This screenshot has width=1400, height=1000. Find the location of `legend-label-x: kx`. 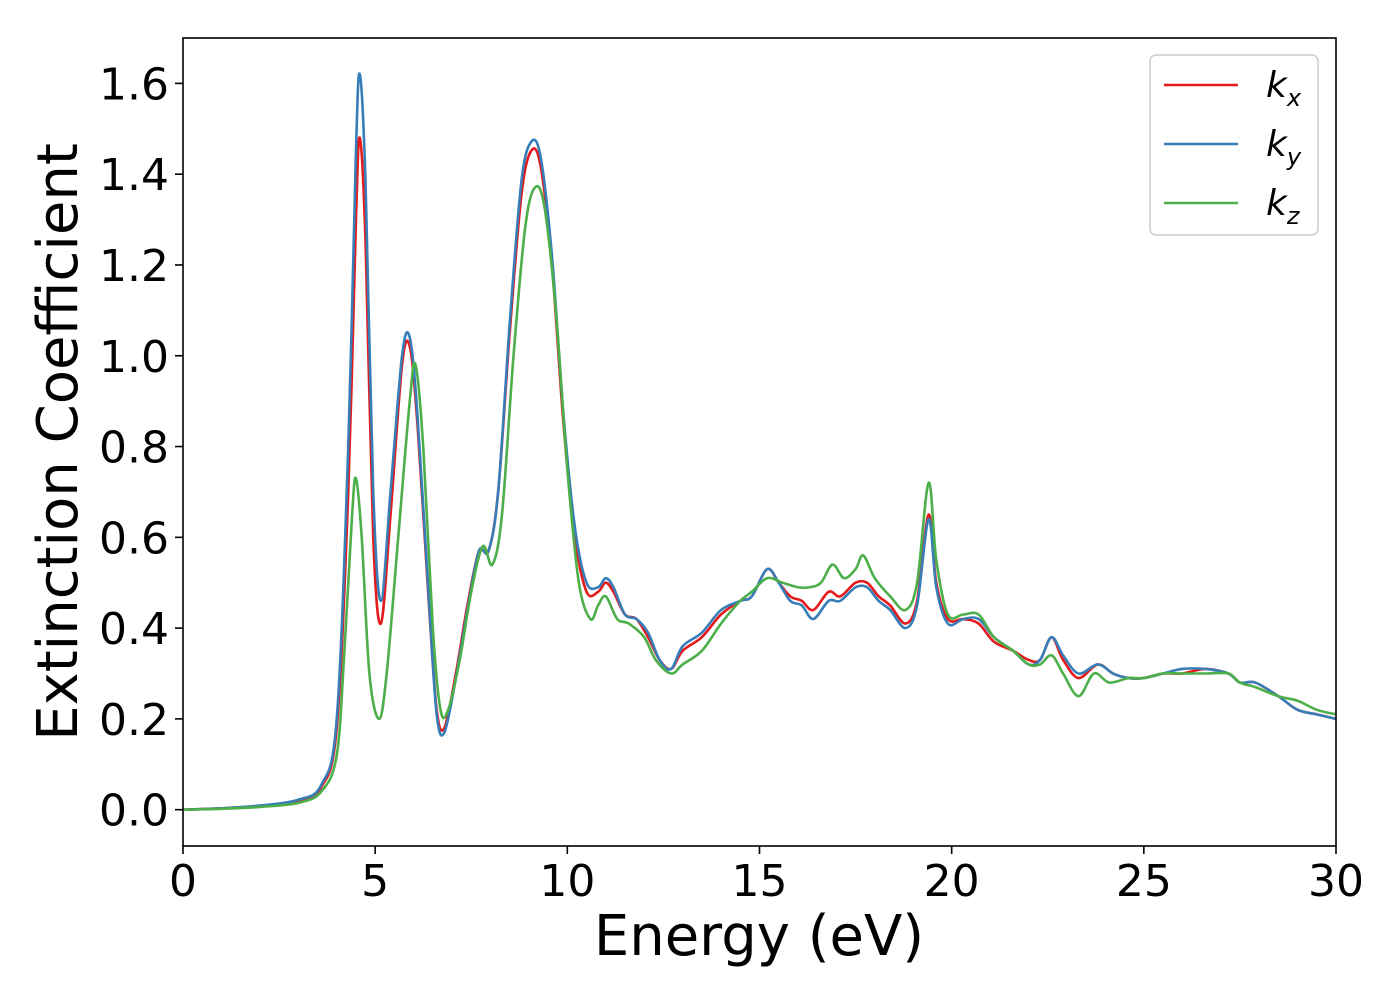

legend-label-x: kx is located at coordinates (1284, 88).